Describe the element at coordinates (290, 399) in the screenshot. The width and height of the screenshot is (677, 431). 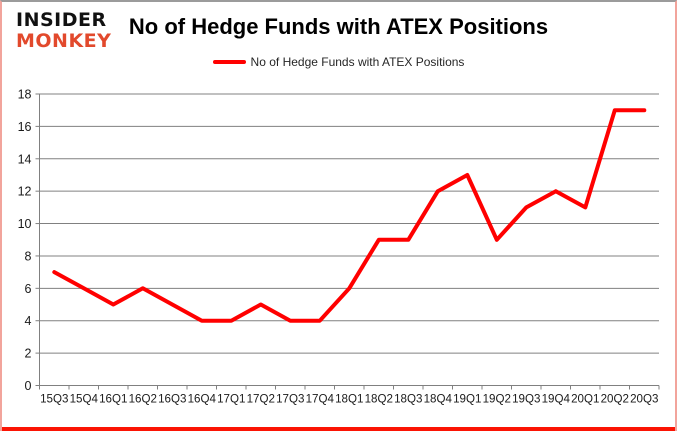
I see `x-axis-label: 17Q3` at that location.